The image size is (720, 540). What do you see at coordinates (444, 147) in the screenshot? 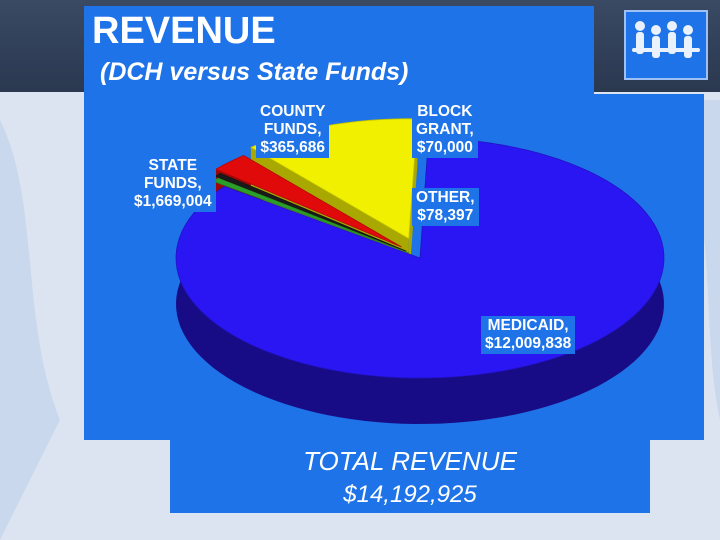
I see `block-grant-label-value: $70,000` at bounding box center [444, 147].